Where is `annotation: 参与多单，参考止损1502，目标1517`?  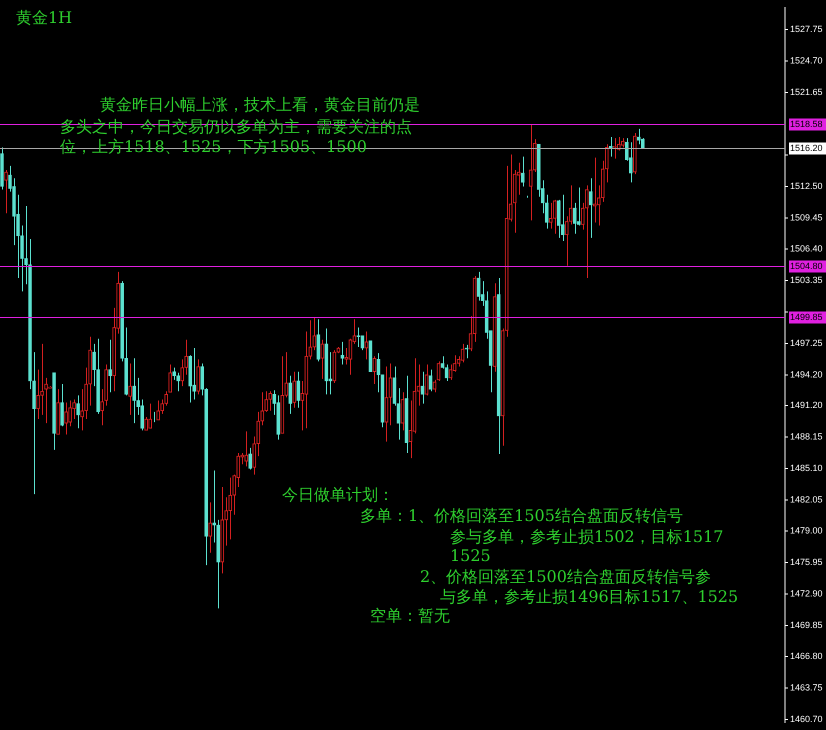
annotation: 参与多单，参考止损1502，目标1517 is located at coordinates (587, 537).